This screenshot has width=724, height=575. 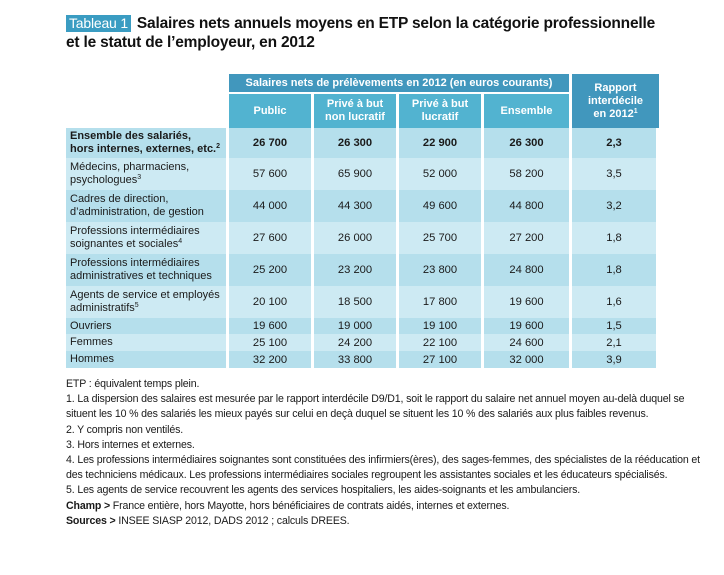 I want to click on ratio-sup: 1, so click(x=635, y=111).